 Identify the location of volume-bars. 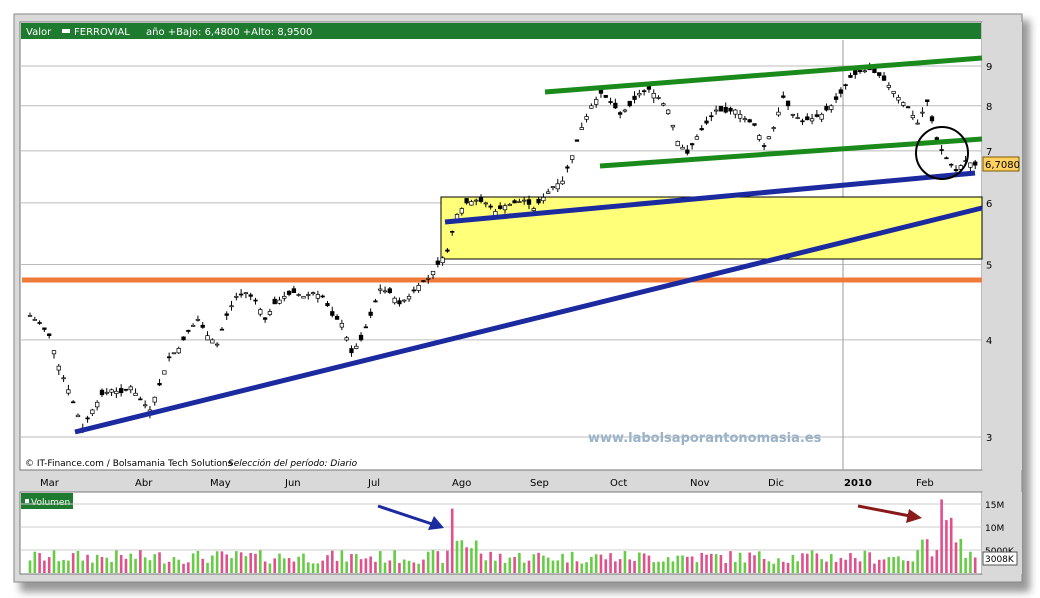
(502, 536).